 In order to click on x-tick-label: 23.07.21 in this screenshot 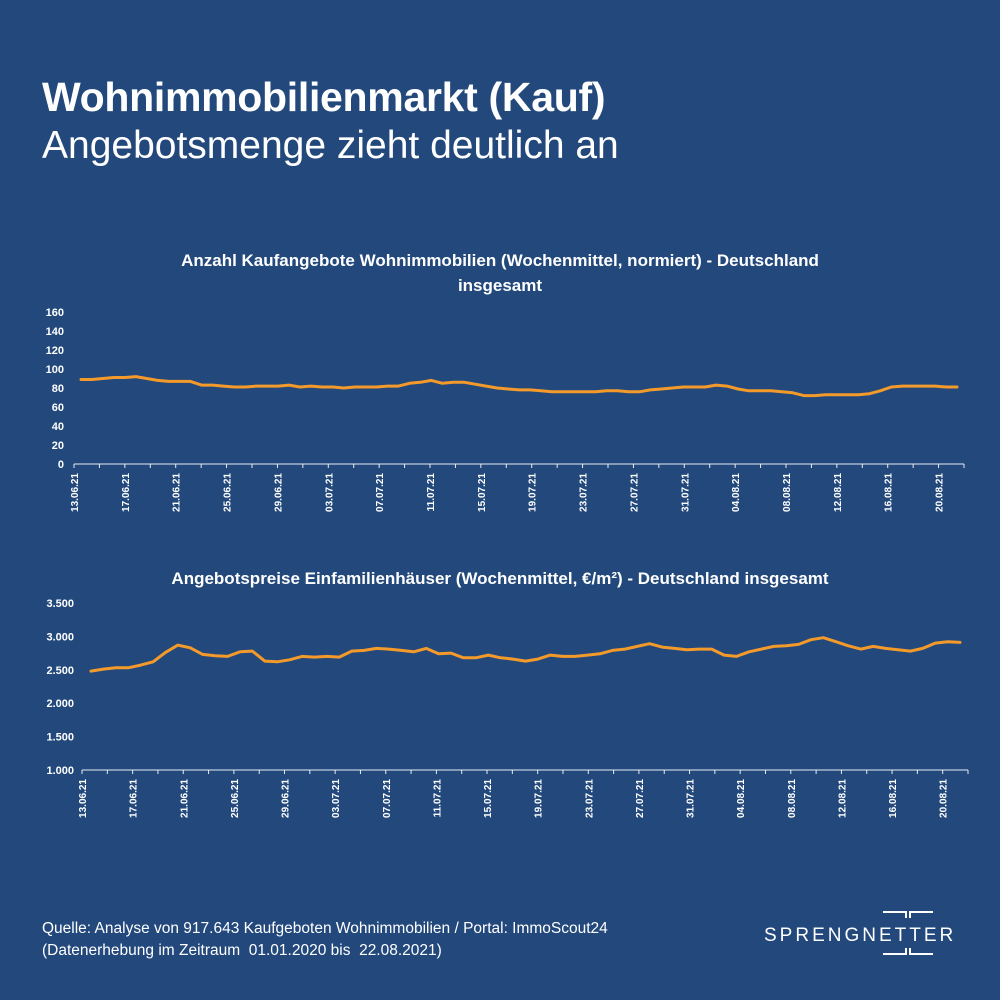, I will do `click(589, 798)`.